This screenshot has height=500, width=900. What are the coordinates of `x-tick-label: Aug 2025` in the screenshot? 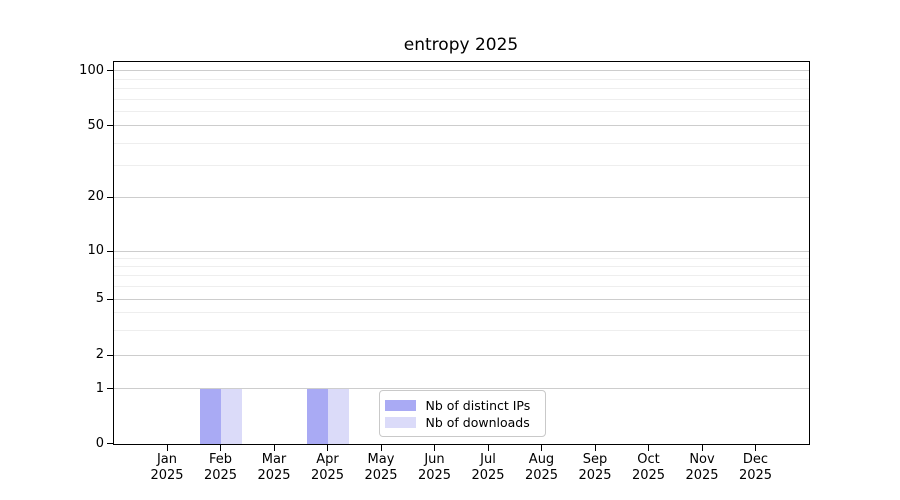 It's located at (541, 467).